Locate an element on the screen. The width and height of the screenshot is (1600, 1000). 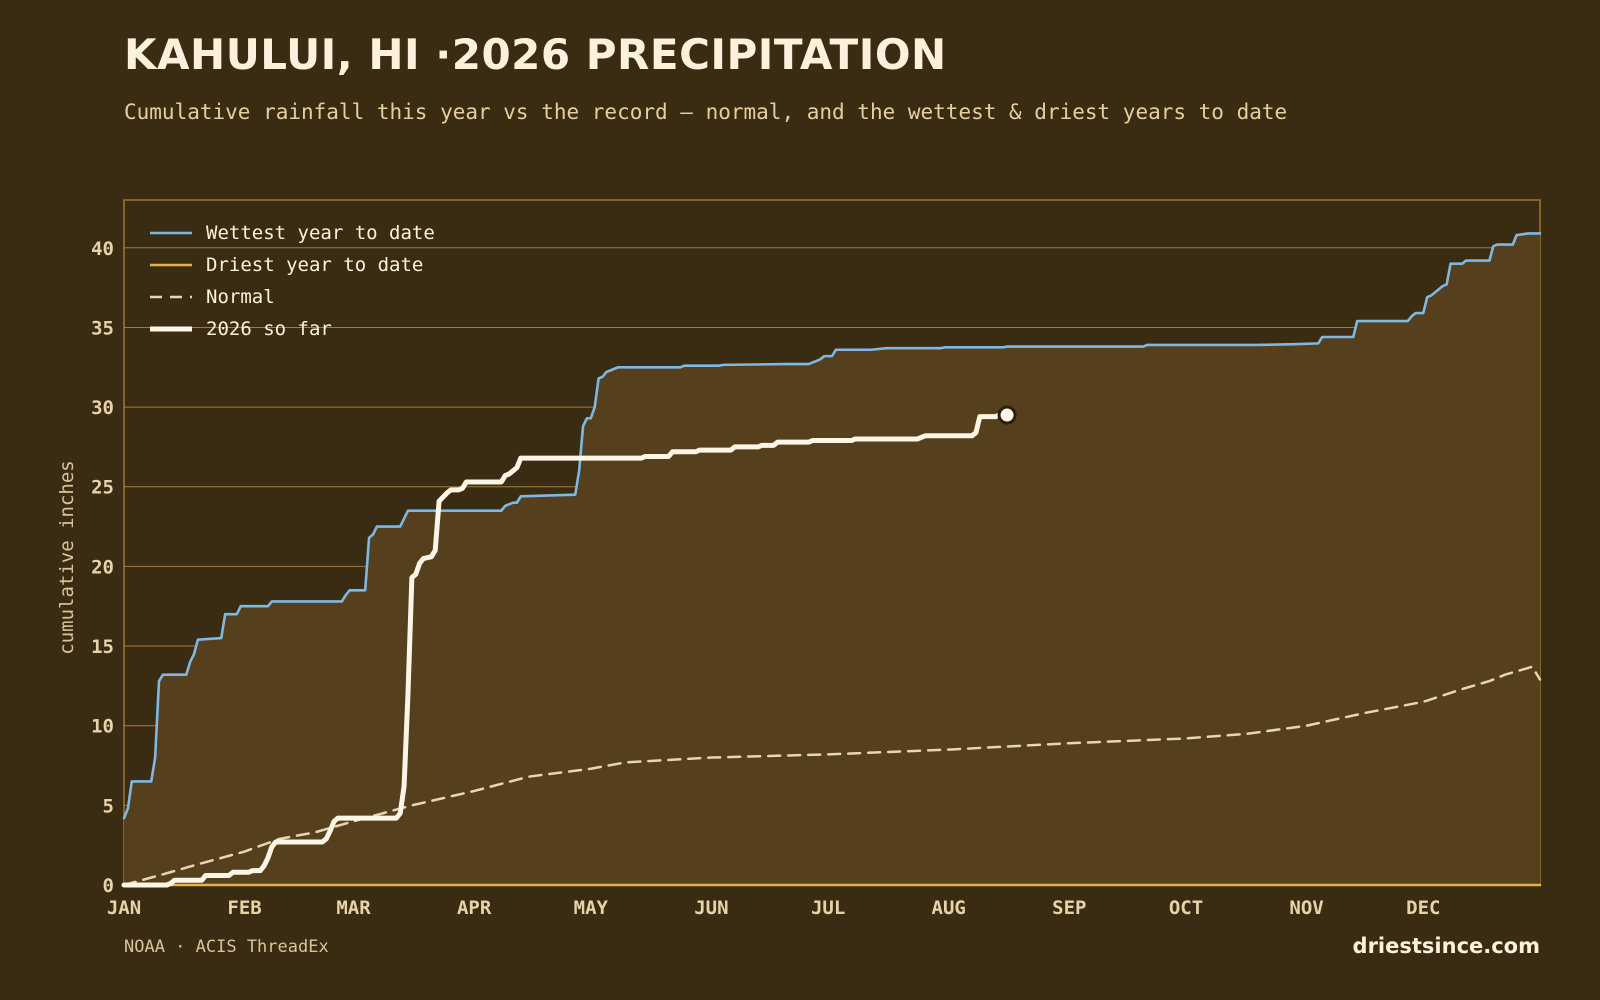
y-axis-ticks: 0 5 10 15 20 25 30 35 40 is located at coordinates (102, 567).